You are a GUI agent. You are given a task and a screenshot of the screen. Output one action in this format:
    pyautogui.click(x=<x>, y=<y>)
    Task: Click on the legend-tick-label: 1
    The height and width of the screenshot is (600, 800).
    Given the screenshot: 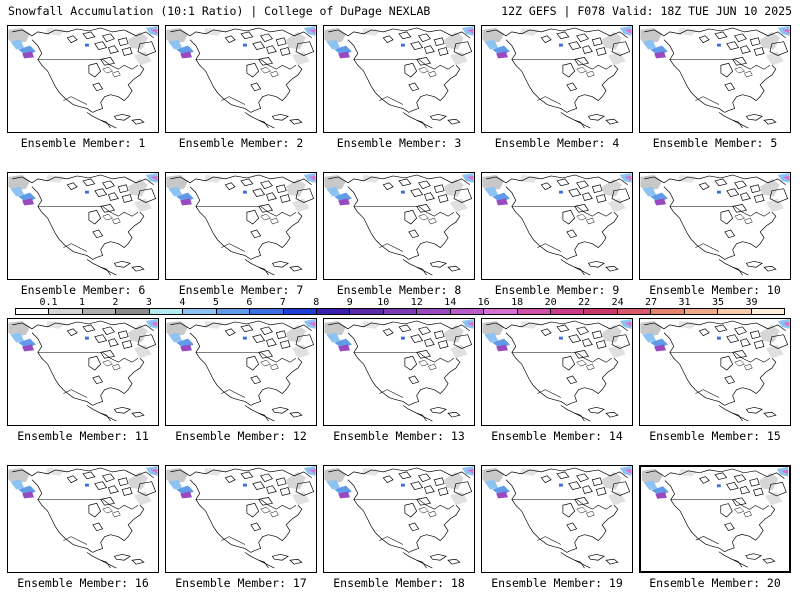 What is the action you would take?
    pyautogui.click(x=81, y=302)
    